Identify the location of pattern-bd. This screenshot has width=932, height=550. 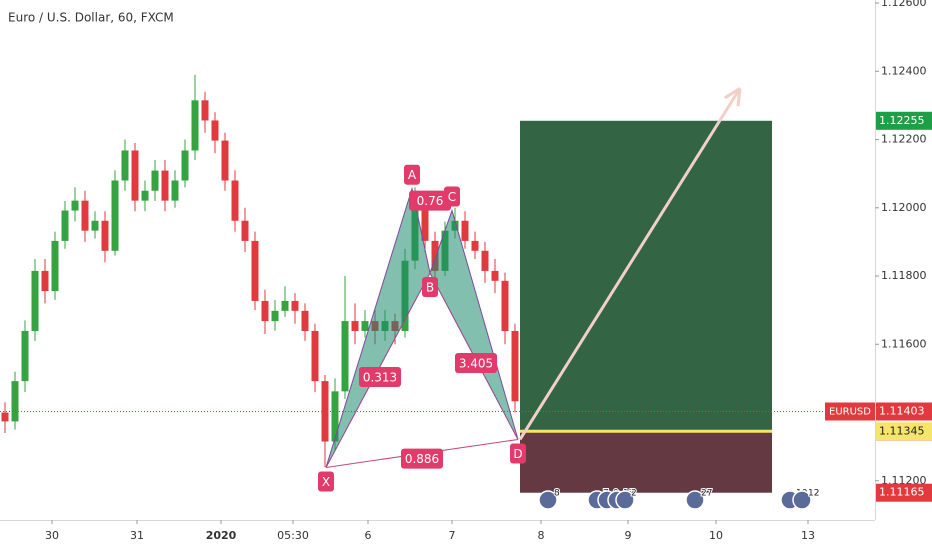
(474, 356).